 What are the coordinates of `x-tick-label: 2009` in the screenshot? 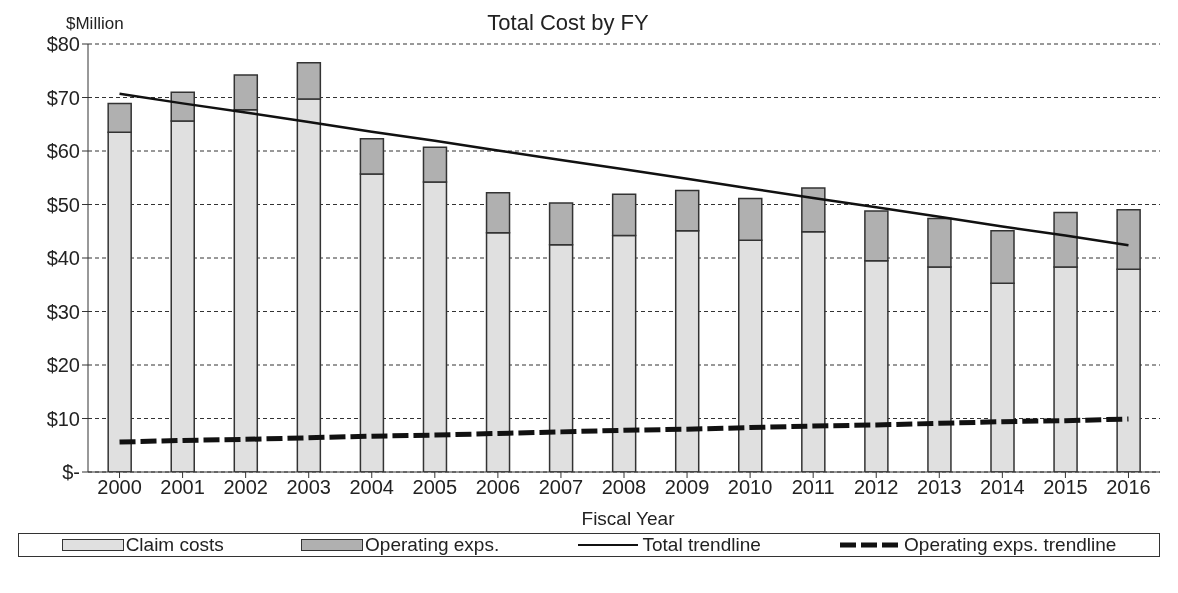 It's located at (687, 487).